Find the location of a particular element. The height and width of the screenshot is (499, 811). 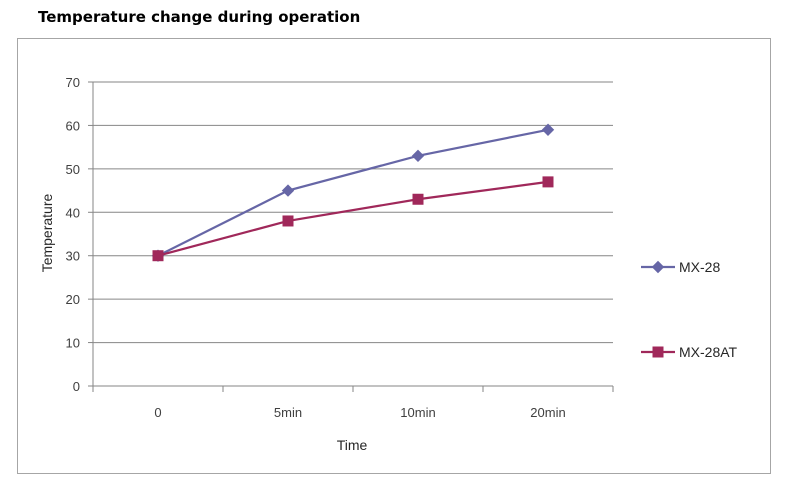

y-axis-title: Temperature is located at coordinates (47, 232).